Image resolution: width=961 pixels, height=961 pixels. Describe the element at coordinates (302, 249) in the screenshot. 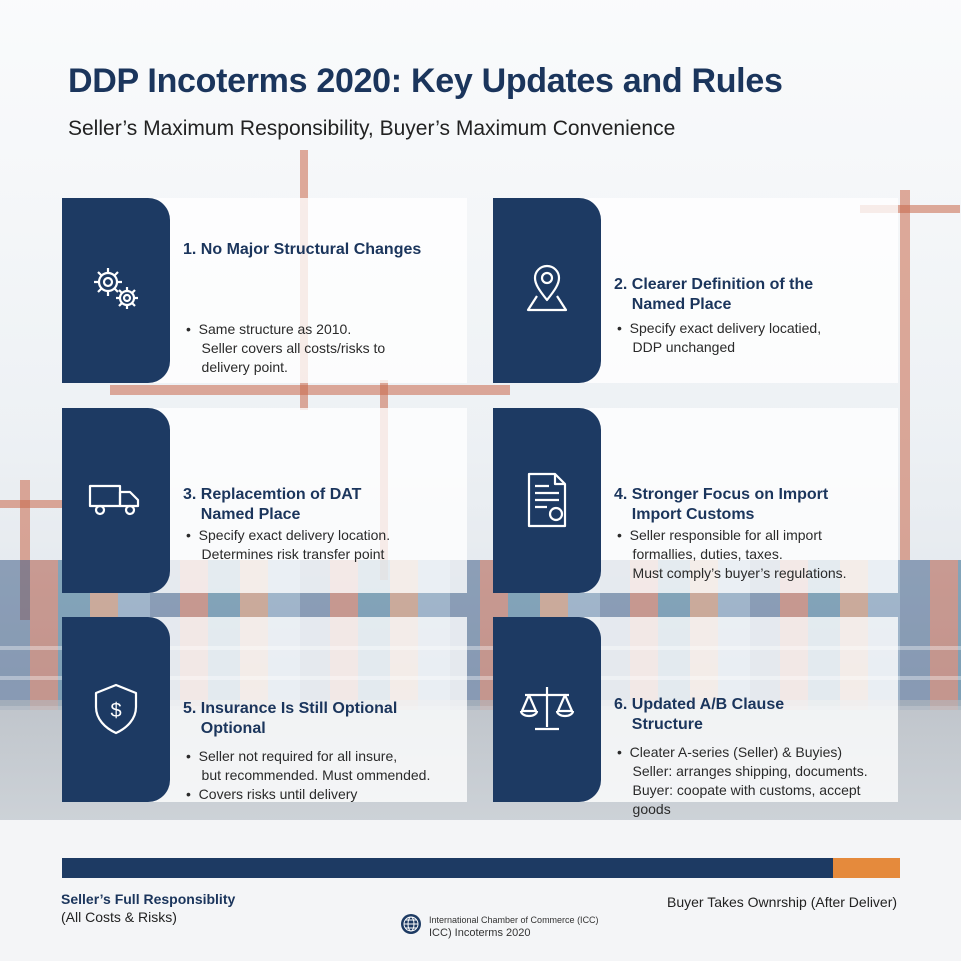

I see `card-heading: 1. No Major Structural Changes` at that location.